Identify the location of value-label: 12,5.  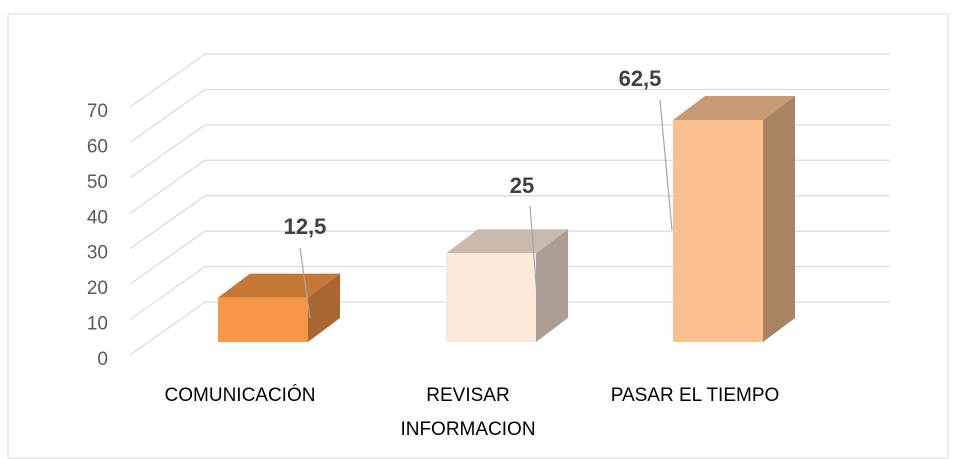
(305, 226).